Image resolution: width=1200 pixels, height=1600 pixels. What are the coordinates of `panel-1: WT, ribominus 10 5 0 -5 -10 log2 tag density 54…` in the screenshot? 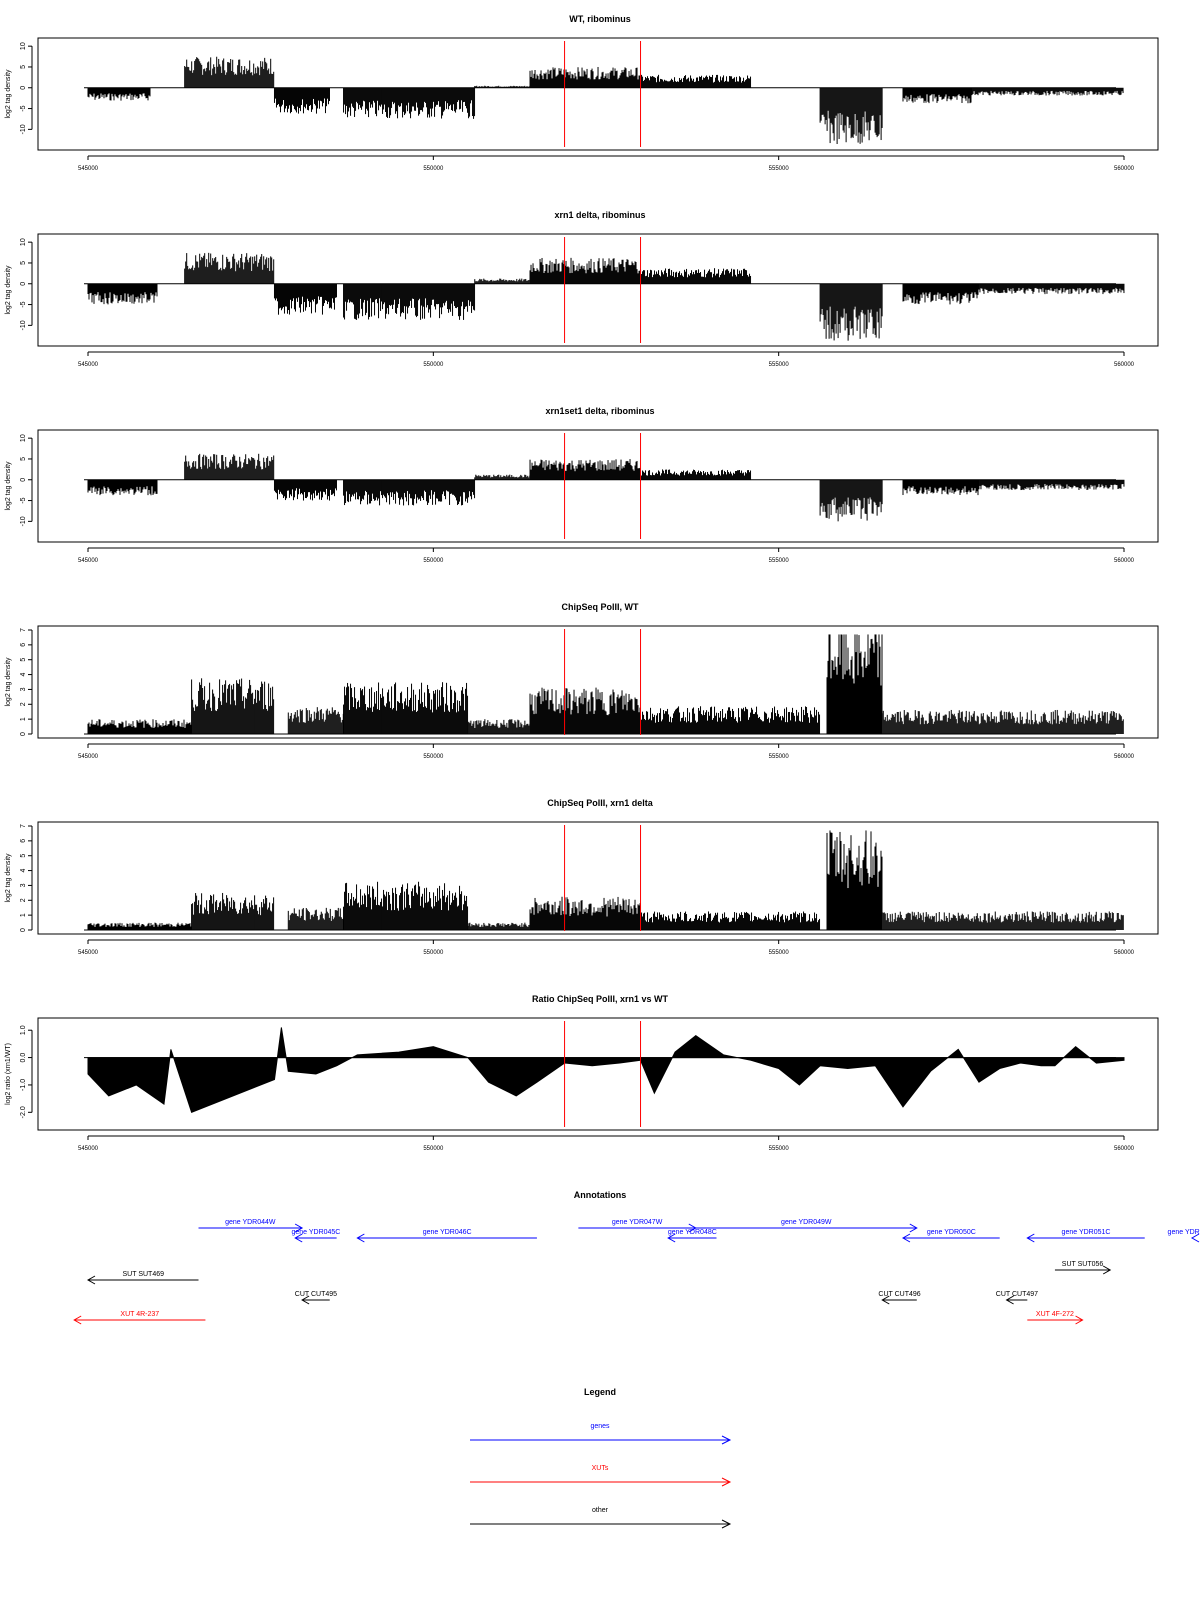 It's located at (582, 93).